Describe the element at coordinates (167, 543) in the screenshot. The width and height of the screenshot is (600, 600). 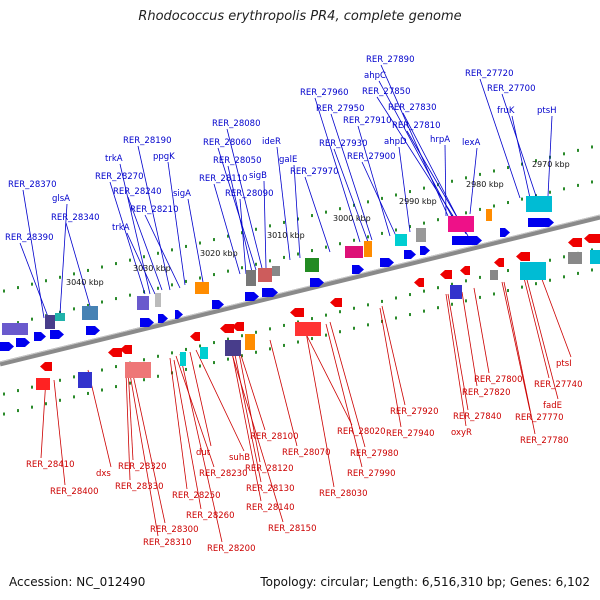
I see `reverse-gene-label: RER_28310` at that location.